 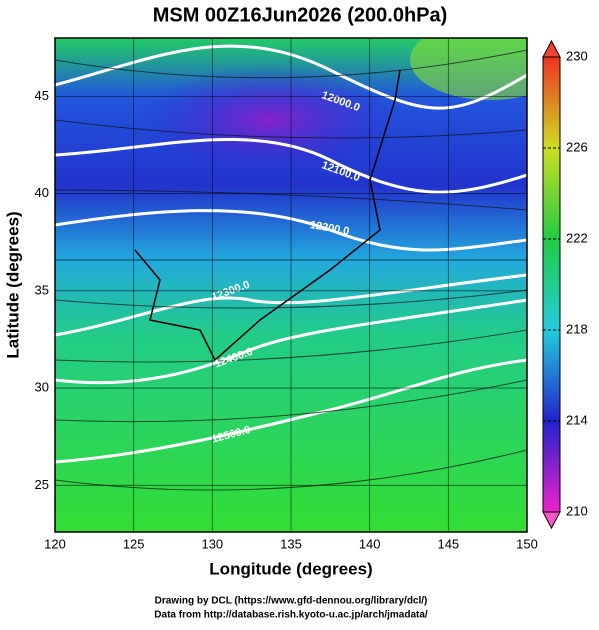 What do you see at coordinates (42, 289) in the screenshot?
I see `y-tick-label: 35` at bounding box center [42, 289].